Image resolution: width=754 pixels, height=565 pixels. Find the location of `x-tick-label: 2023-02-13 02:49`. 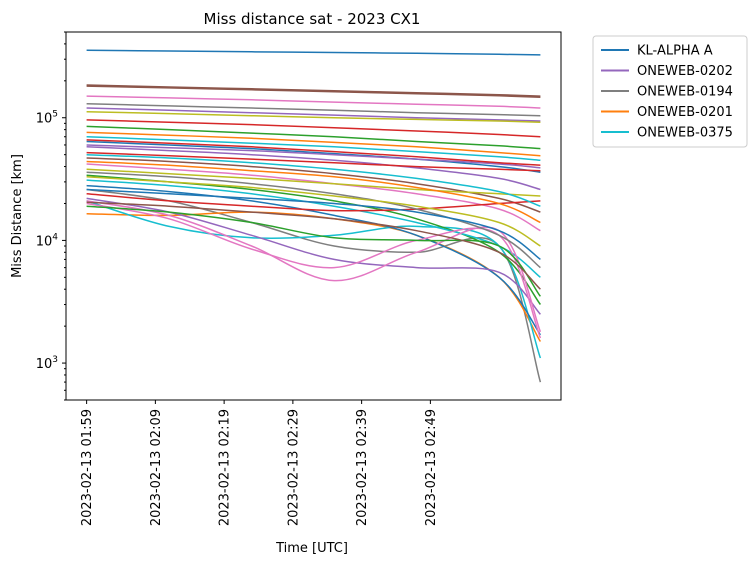

x-tick-label: 2023-02-13 02:49 is located at coordinates (431, 467).